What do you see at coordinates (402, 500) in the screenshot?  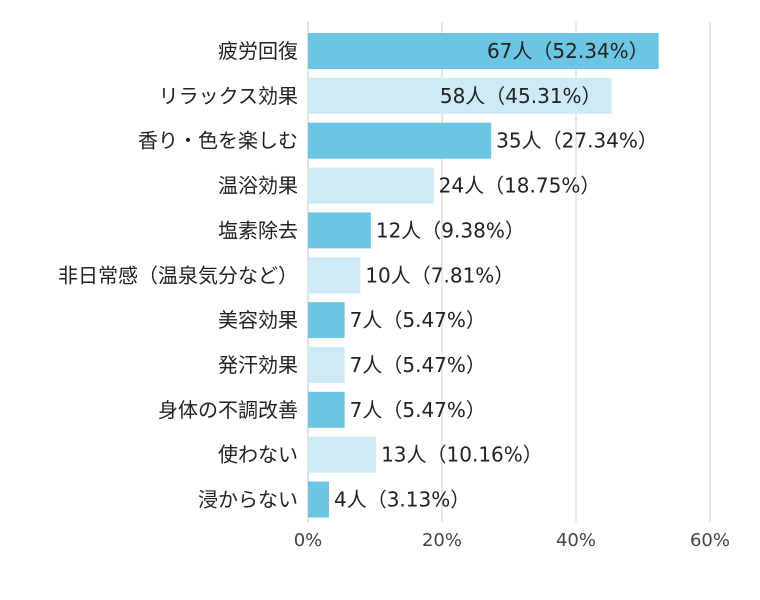 I see `data-label: 4人（3.13%）` at bounding box center [402, 500].